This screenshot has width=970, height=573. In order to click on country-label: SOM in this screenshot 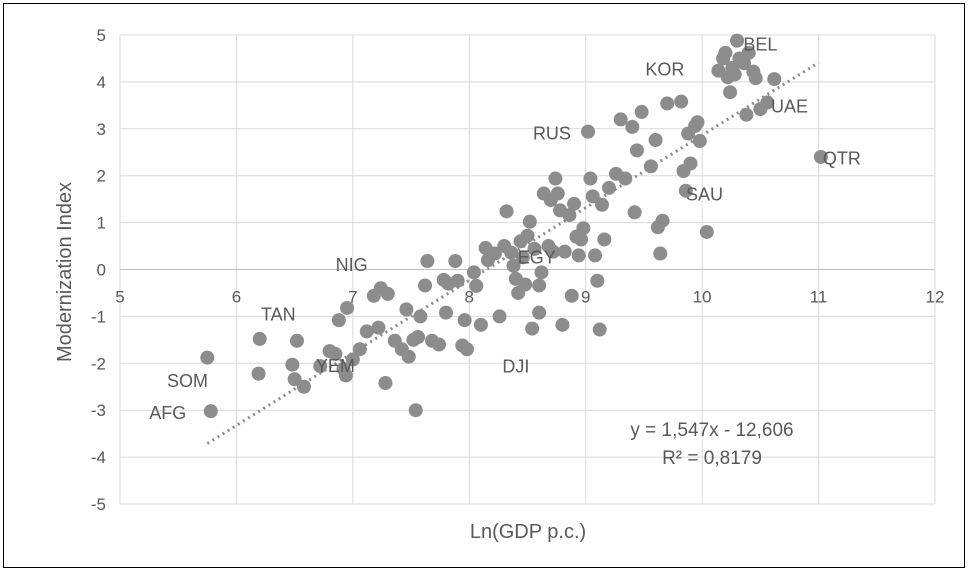, I will do `click(187, 381)`.